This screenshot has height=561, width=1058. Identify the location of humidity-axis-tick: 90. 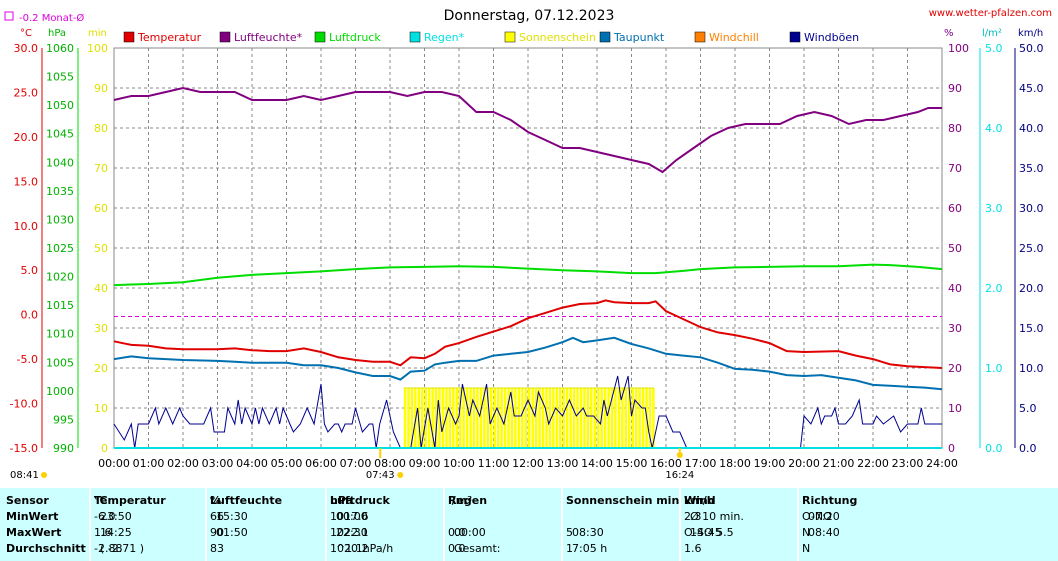
(955, 88).